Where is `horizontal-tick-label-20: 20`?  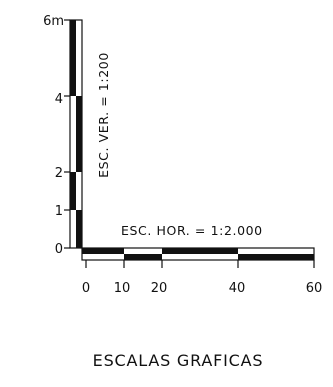 horizontal-tick-label-20: 20 is located at coordinates (159, 288).